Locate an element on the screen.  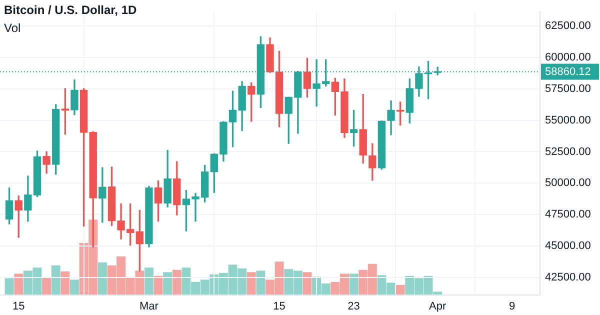
x-tick-label: 23 is located at coordinates (354, 306).